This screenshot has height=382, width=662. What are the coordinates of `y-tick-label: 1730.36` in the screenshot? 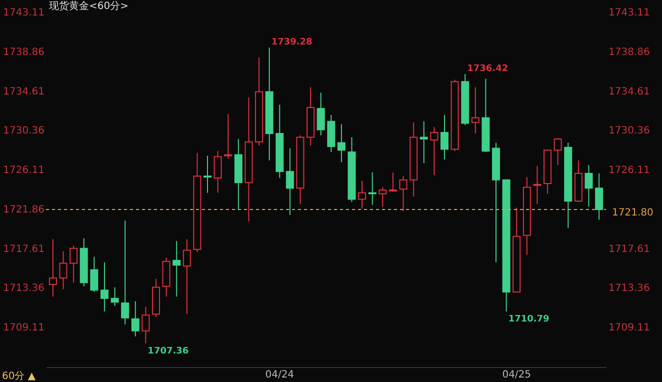 It's located at (23, 131).